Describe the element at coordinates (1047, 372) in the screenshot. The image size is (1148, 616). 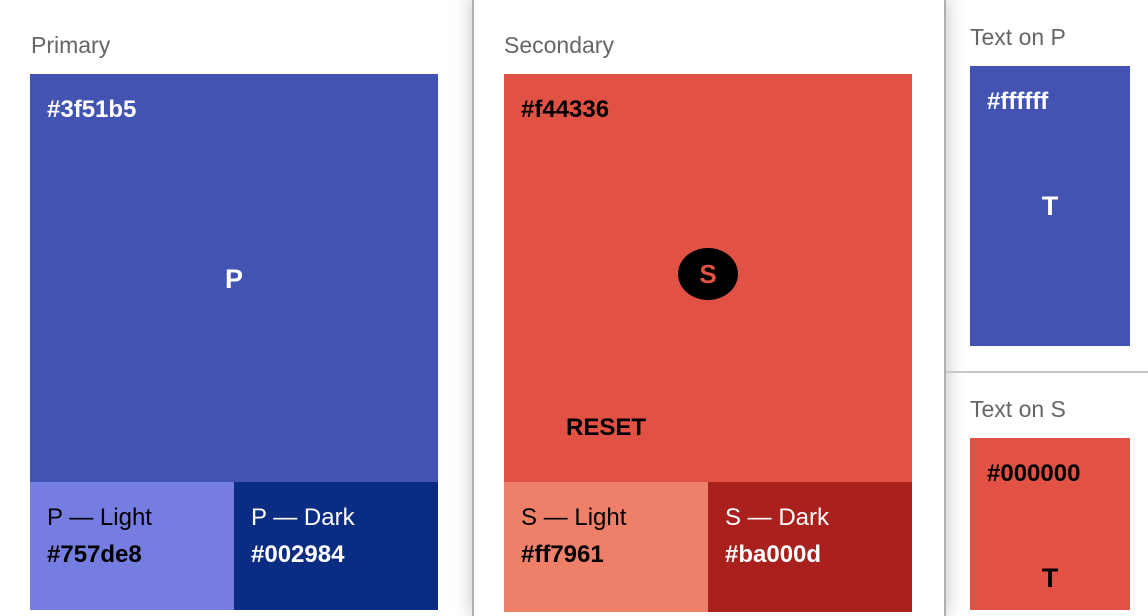
I see `divider` at that location.